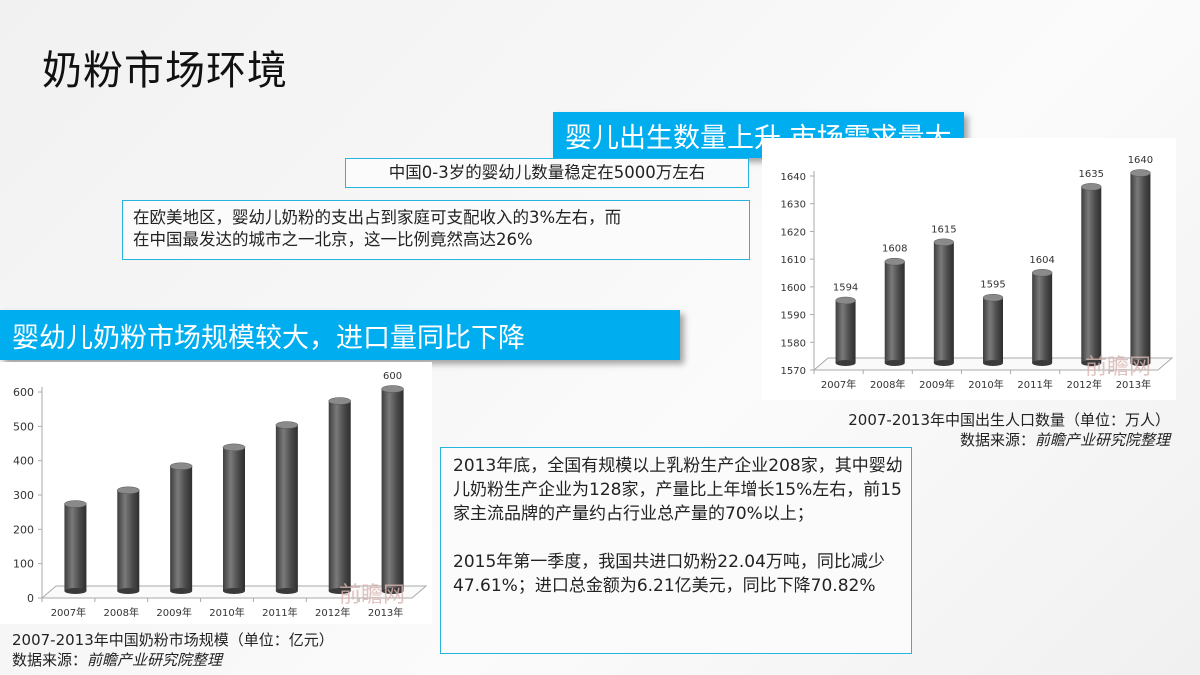 This screenshot has height=675, width=1200. Describe the element at coordinates (23, 564) in the screenshot. I see `y-tick-label: 100` at that location.